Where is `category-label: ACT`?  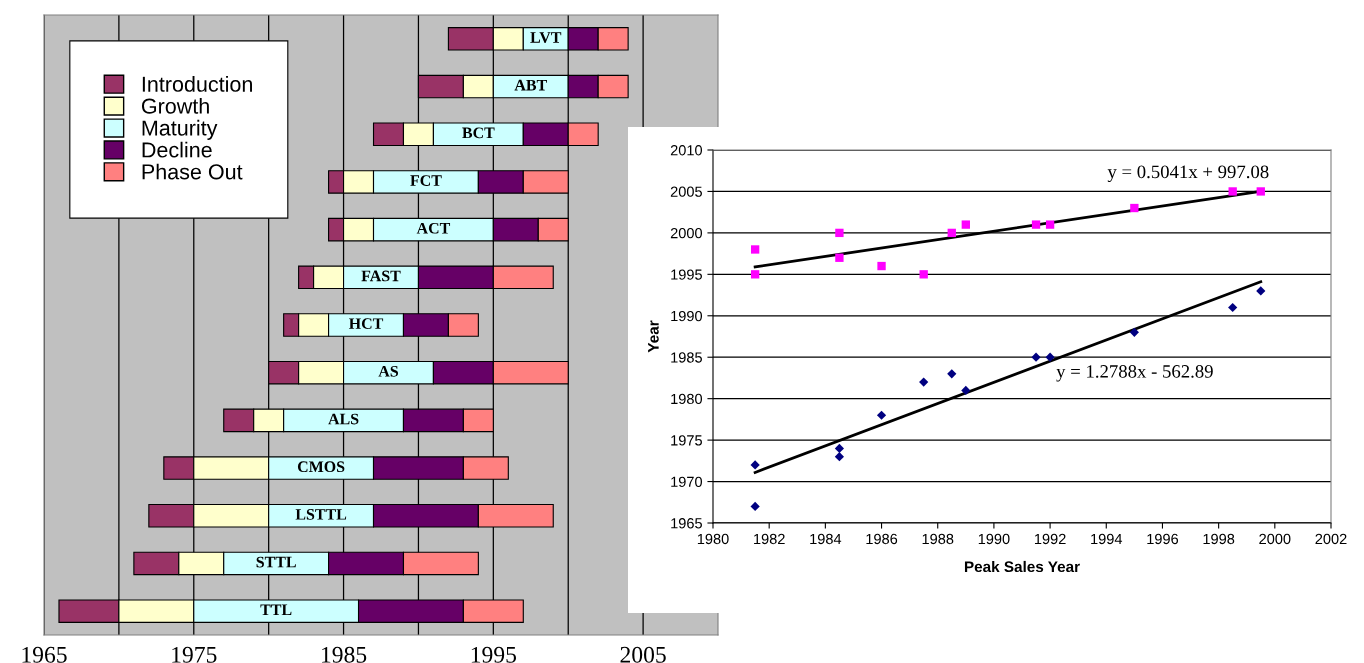 category-label: ACT is located at coordinates (433, 228).